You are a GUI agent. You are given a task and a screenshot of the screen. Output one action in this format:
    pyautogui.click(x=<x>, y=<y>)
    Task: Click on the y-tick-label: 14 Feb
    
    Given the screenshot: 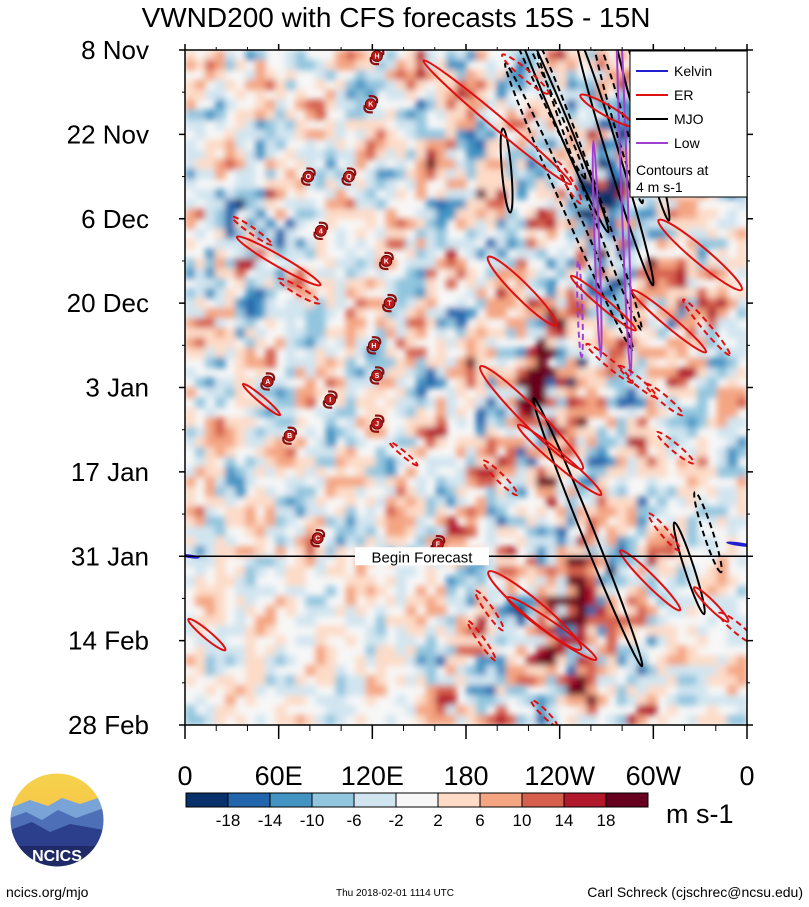 What is the action you would take?
    pyautogui.click(x=108, y=641)
    